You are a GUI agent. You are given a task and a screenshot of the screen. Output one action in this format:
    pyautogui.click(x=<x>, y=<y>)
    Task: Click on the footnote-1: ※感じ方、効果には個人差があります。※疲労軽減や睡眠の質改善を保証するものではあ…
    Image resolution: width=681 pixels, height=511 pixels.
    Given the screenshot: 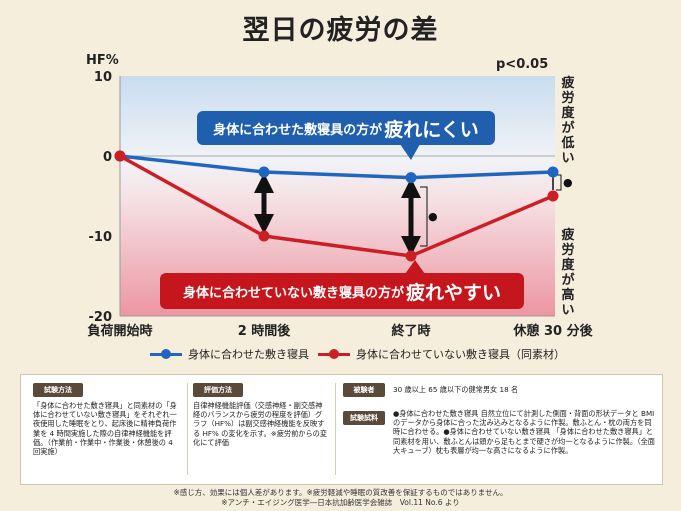 What is the action you would take?
    pyautogui.click(x=340, y=492)
    